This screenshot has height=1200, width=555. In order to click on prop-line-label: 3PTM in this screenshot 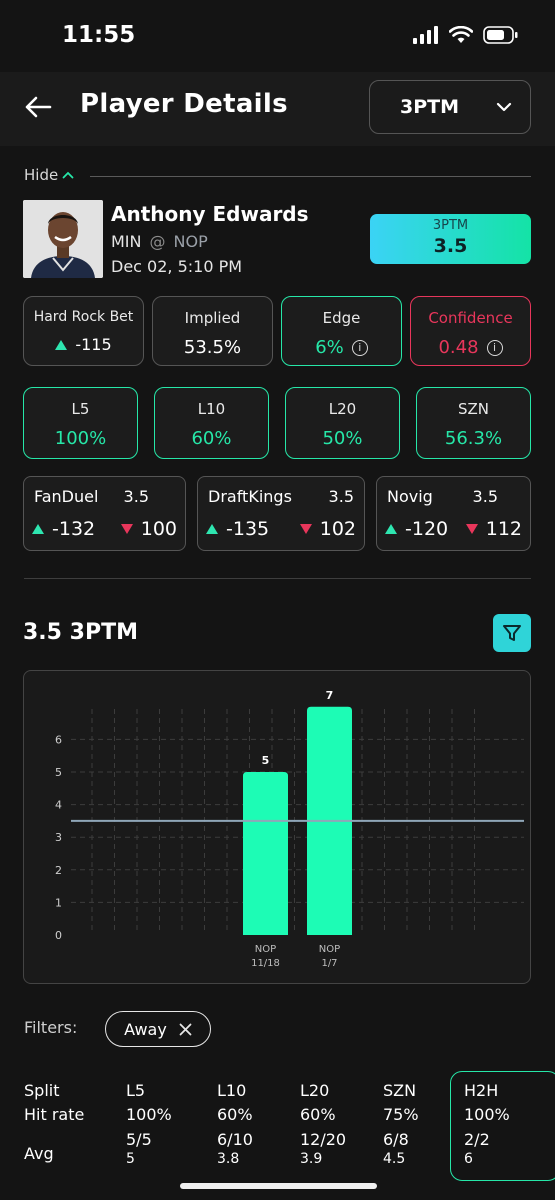, I will do `click(450, 225)`.